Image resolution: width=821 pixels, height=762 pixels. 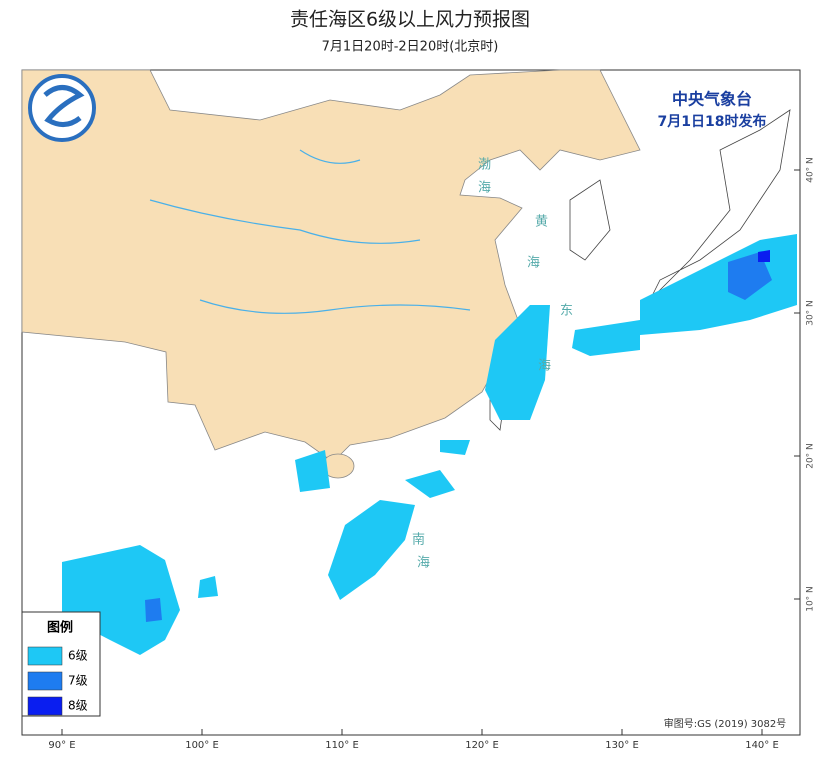 I want to click on approval: 审图号:GS (2019) 3082号, so click(x=725, y=723).